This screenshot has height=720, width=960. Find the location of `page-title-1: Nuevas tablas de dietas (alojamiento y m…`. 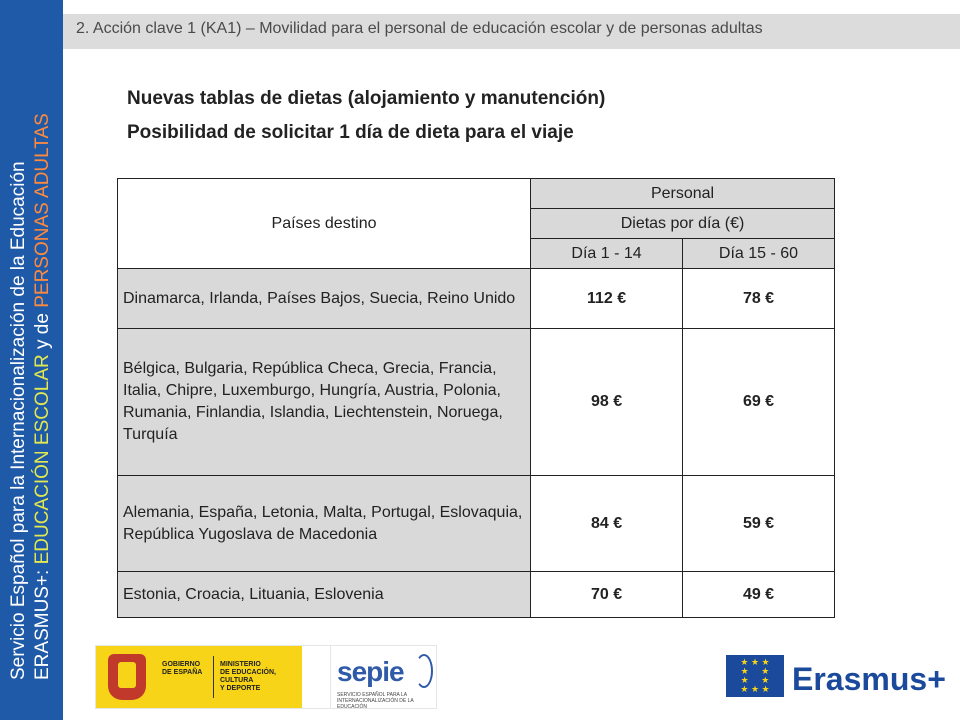

page-title-1: Nuevas tablas de dietas (alojamiento y m… is located at coordinates (366, 98).